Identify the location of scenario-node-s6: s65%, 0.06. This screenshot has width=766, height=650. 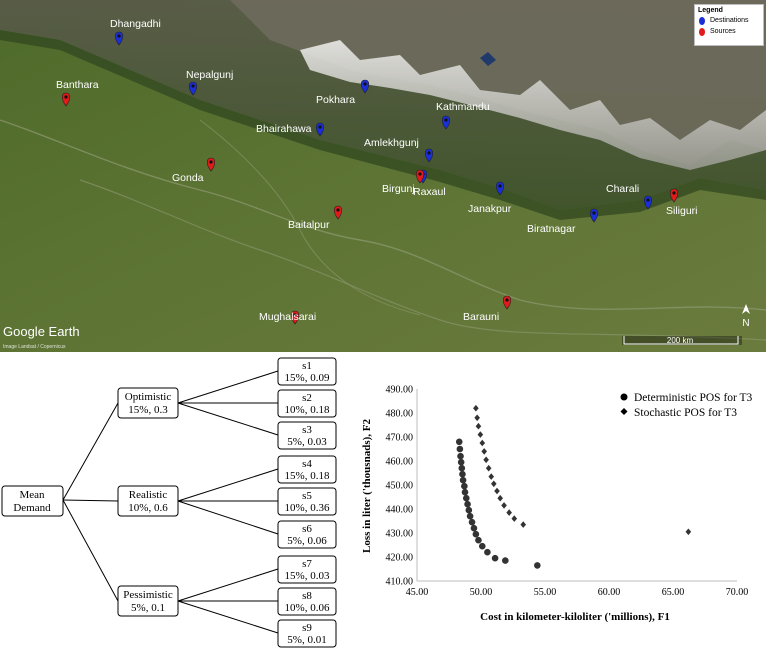
(307, 534).